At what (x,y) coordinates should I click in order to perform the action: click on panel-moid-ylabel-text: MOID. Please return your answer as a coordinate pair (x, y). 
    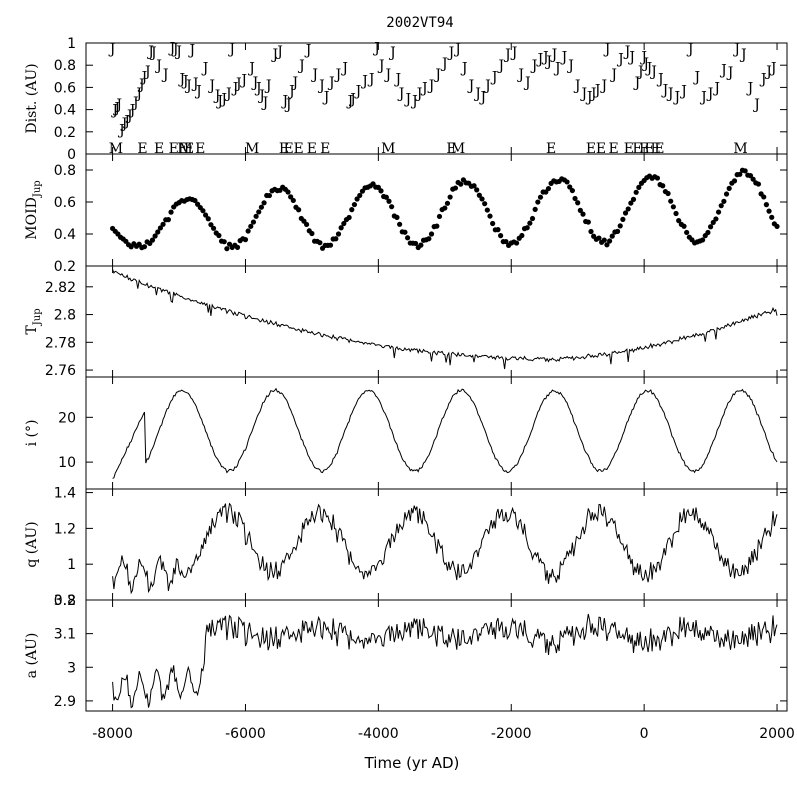
    Looking at the image, I should click on (32, 218).